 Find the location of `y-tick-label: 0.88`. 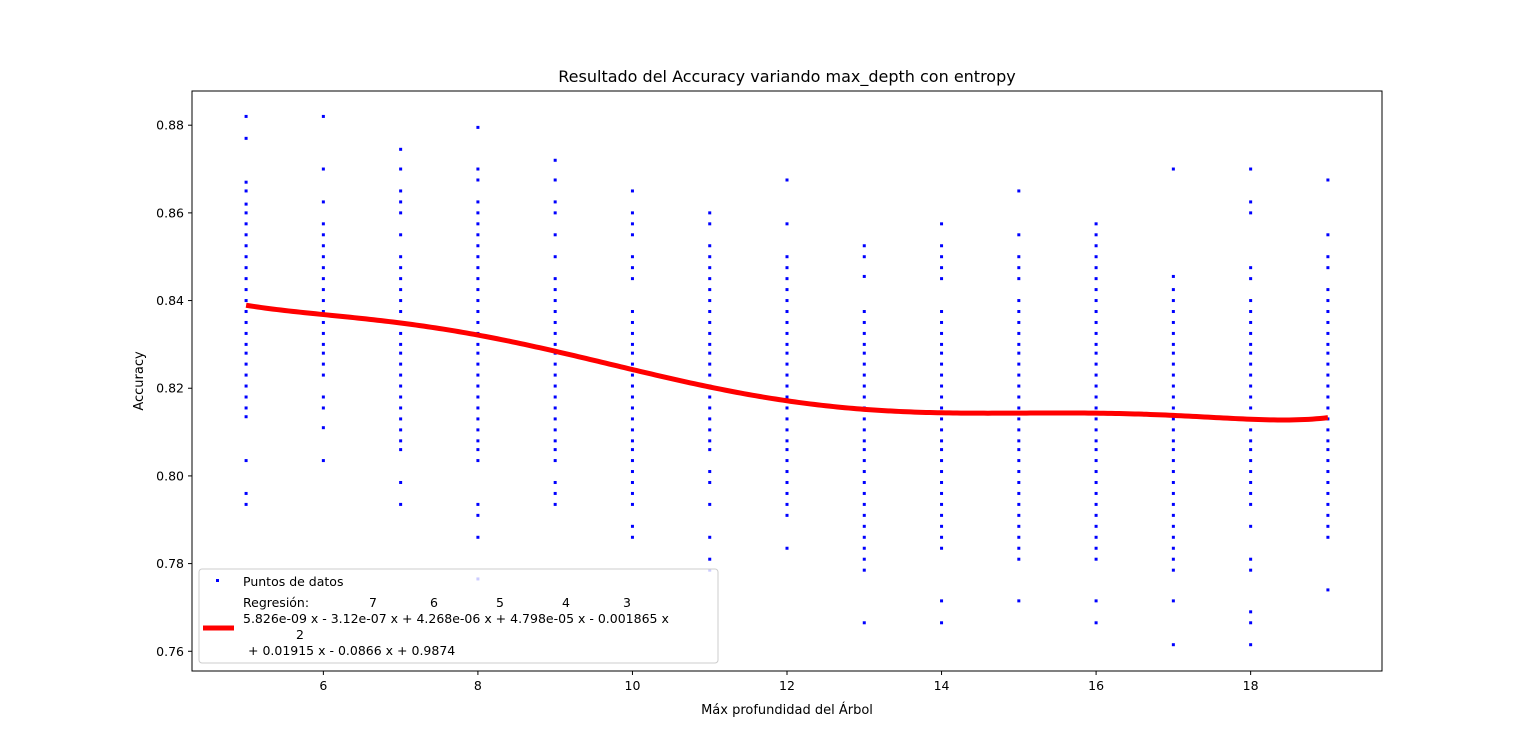

y-tick-label: 0.88 is located at coordinates (170, 125).